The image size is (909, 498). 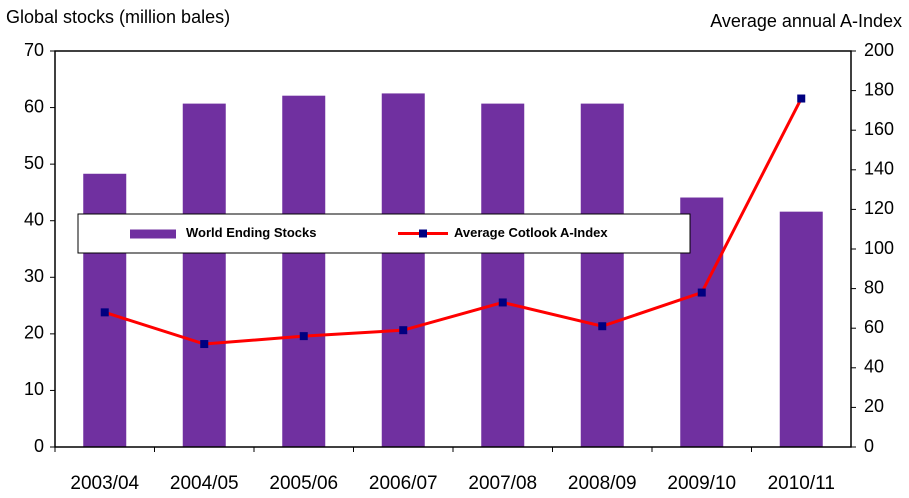 What do you see at coordinates (34, 219) in the screenshot?
I see `y-tick-label: 40` at bounding box center [34, 219].